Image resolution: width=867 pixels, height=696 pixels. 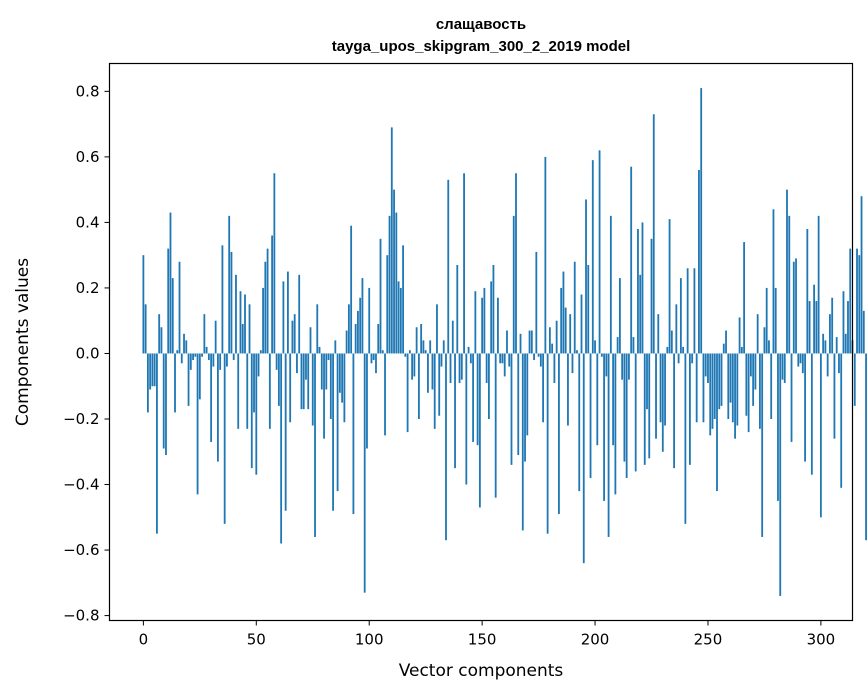 I want to click on y-tick-label: 0.2, so click(x=88, y=288).